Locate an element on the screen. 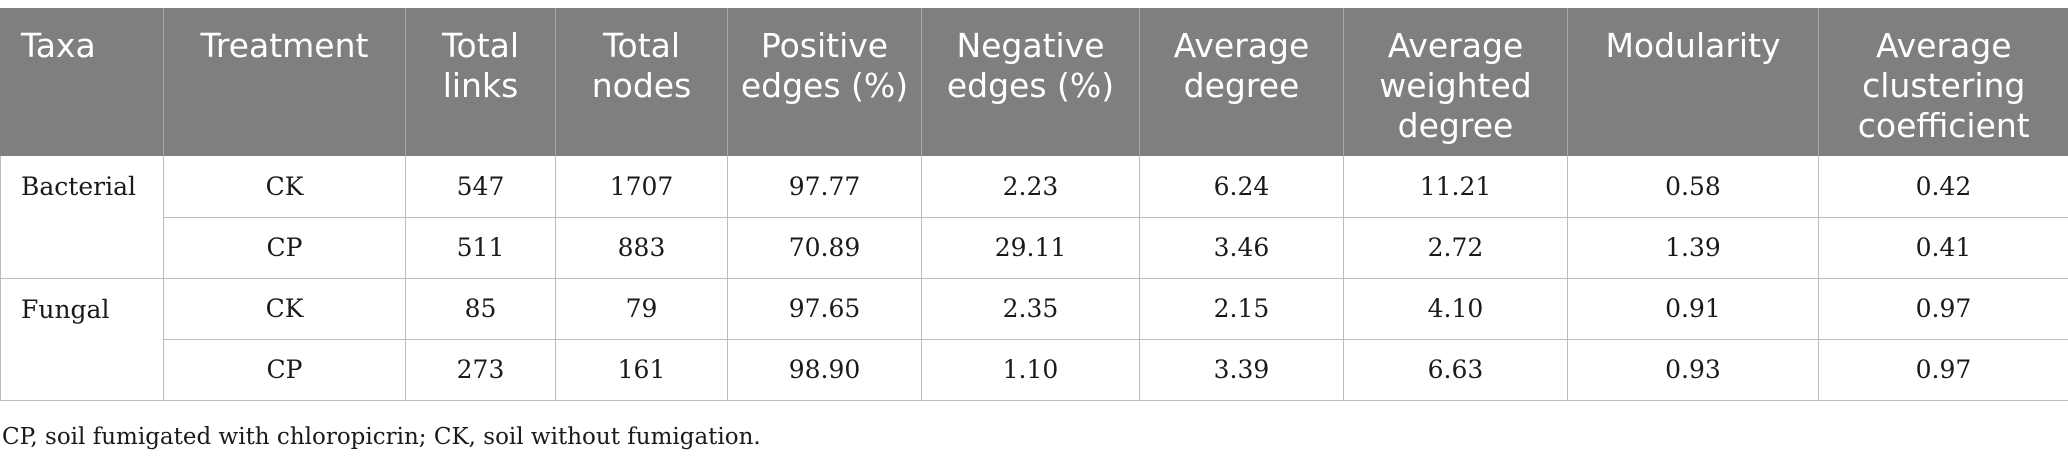 The width and height of the screenshot is (2068, 462). table-cell: 0.42 is located at coordinates (1943, 187).